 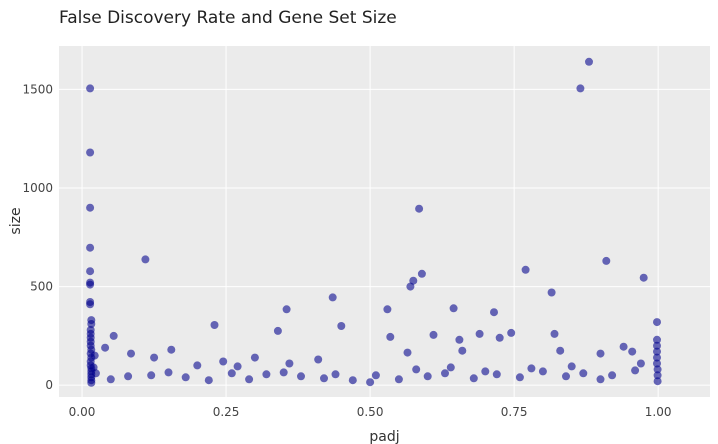 What do you see at coordinates (384, 436) in the screenshot?
I see `x-axis-title: padj` at bounding box center [384, 436].